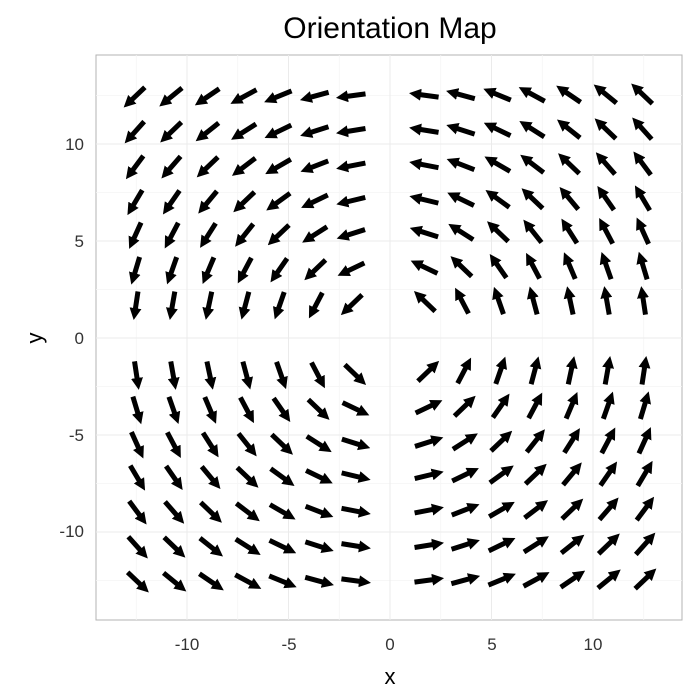  I want to click on x-tick-label: 10, so click(593, 644).